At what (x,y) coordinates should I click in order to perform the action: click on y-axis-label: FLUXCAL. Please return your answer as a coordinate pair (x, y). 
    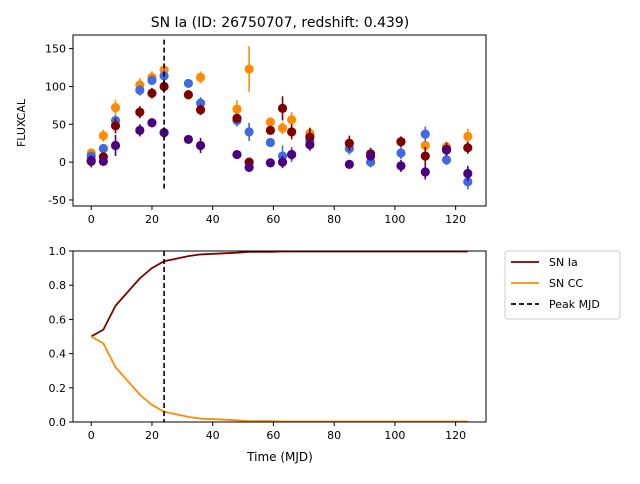
    Looking at the image, I should click on (21, 122).